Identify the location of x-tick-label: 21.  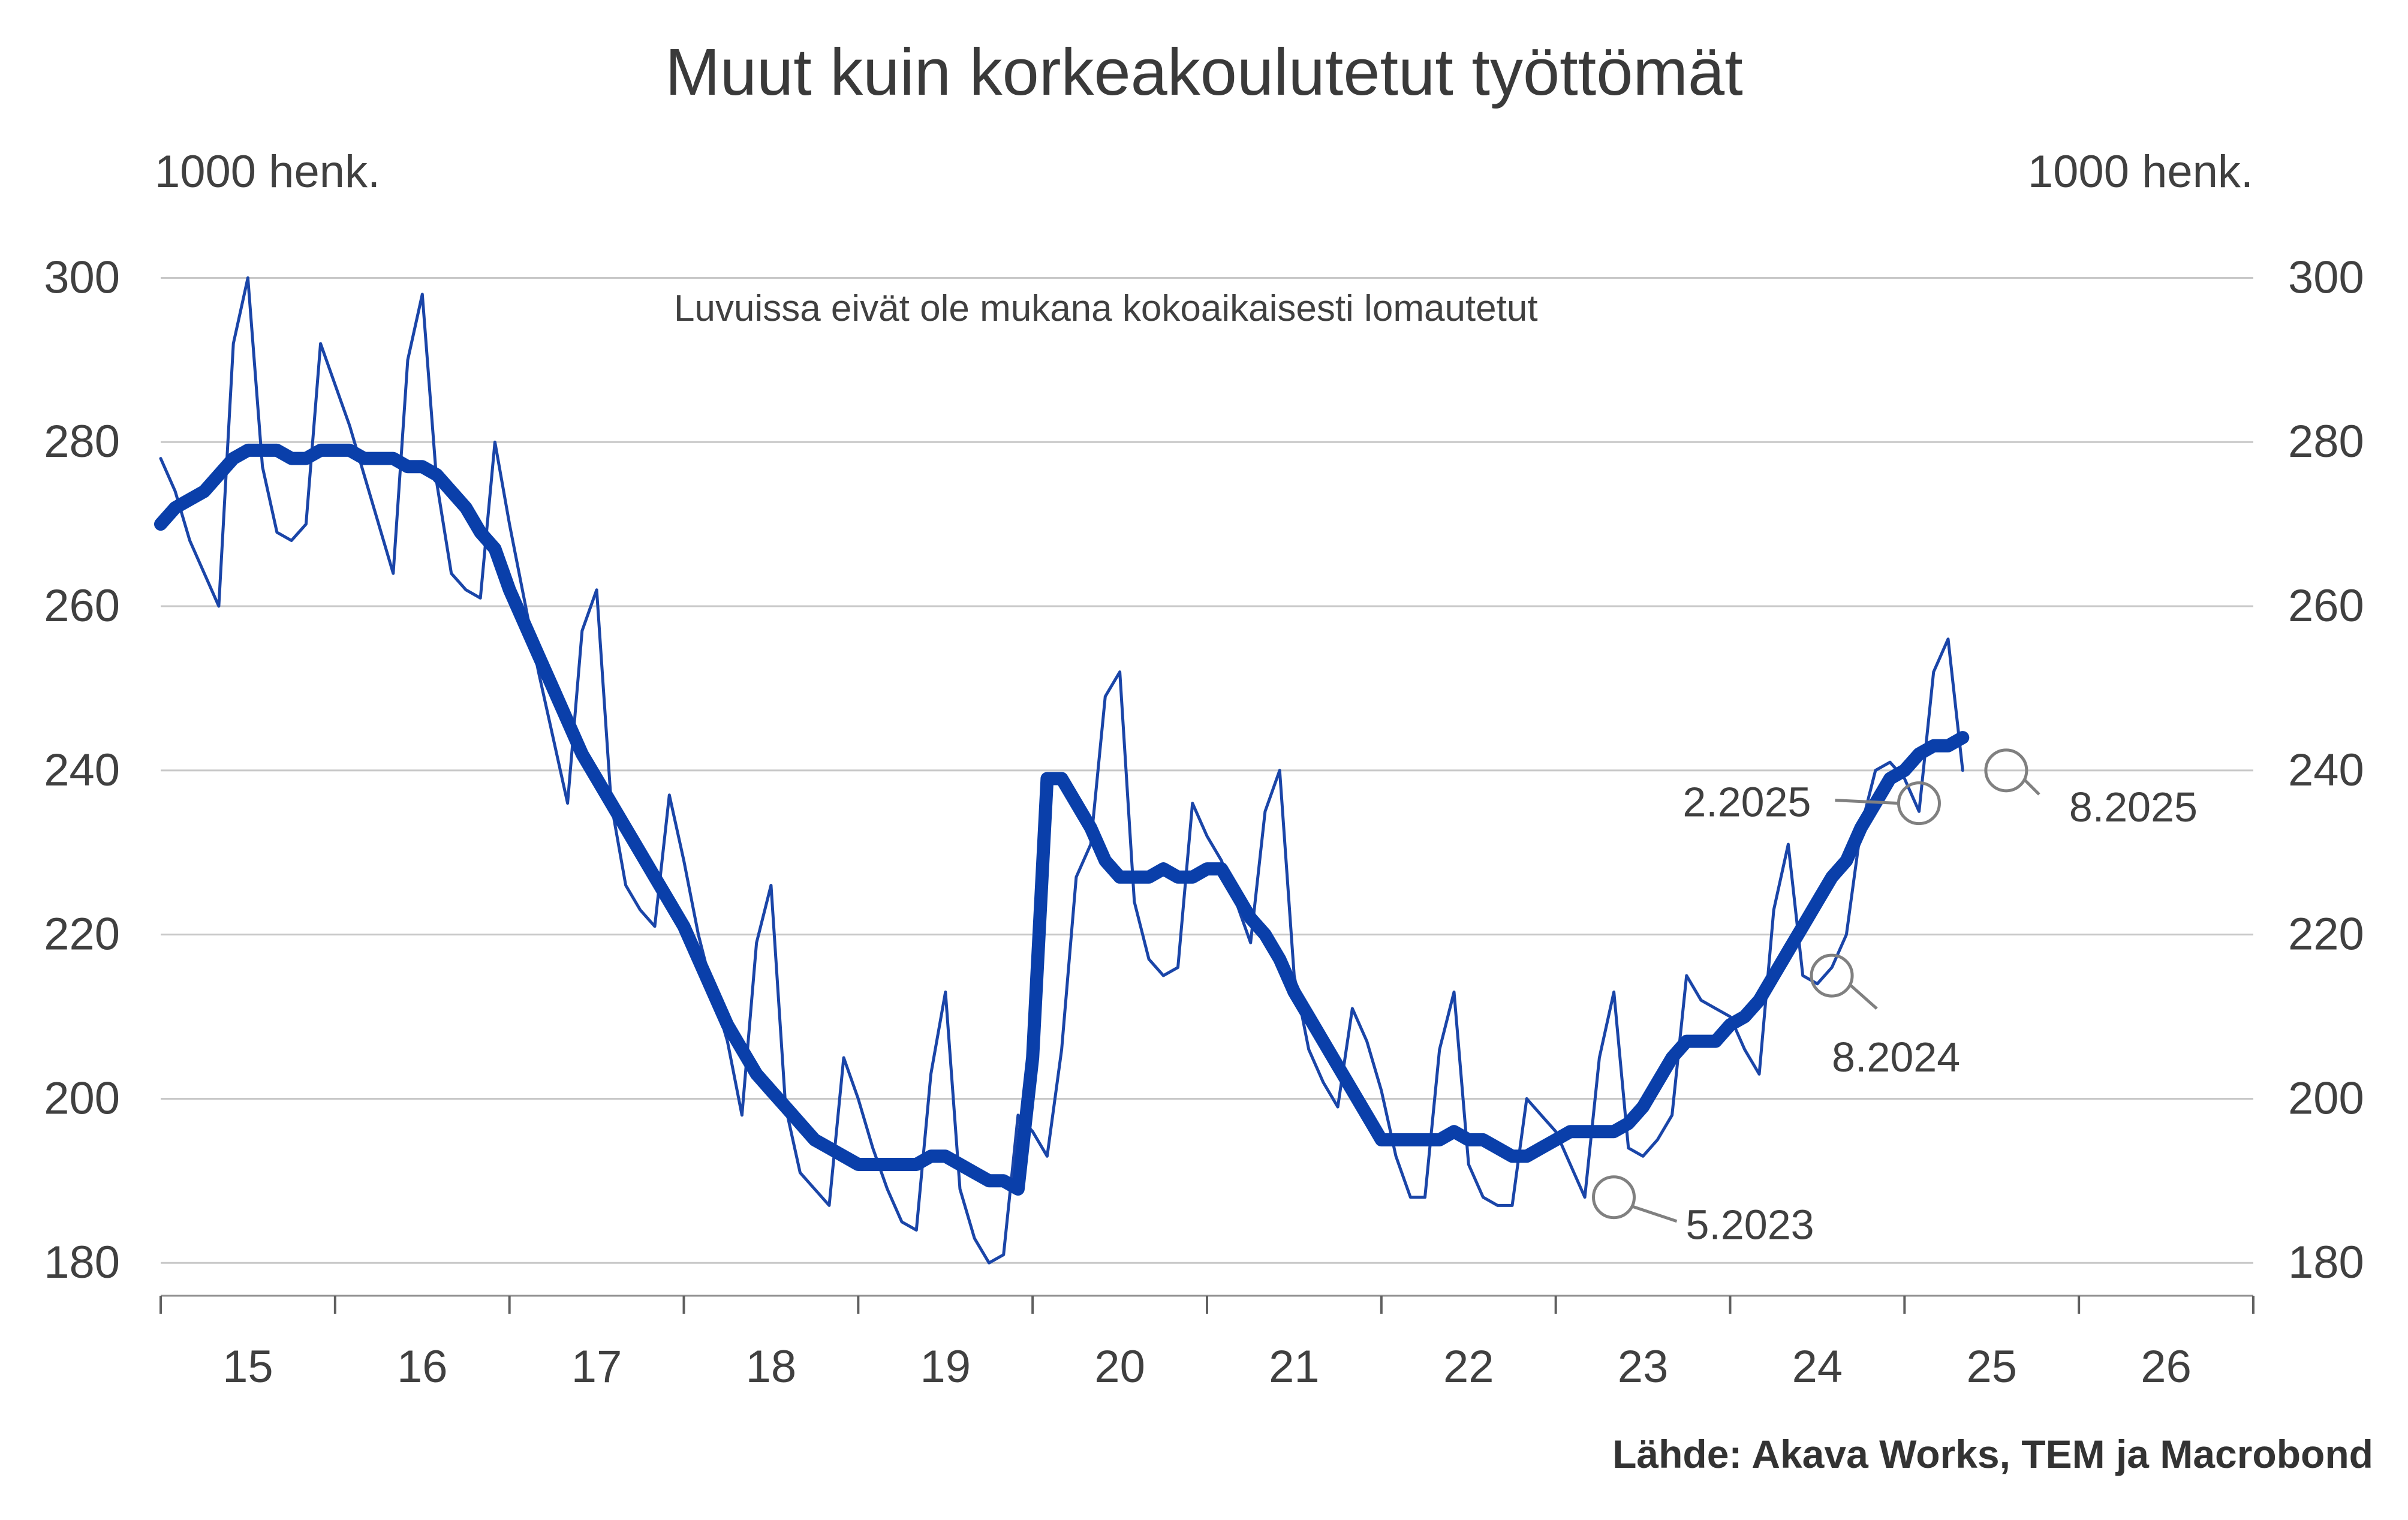
(1294, 1366).